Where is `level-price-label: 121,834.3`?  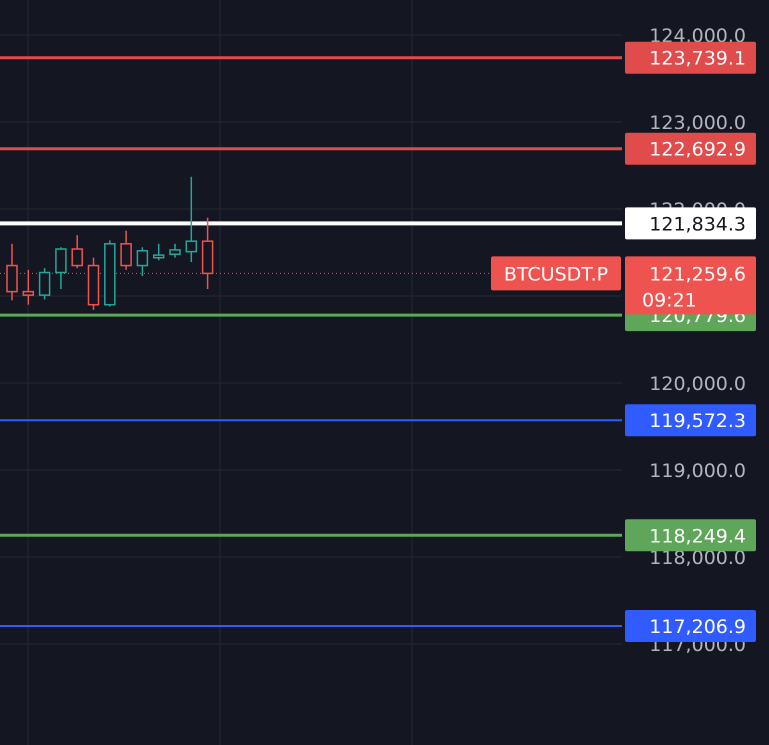
level-price-label: 121,834.3 is located at coordinates (697, 224).